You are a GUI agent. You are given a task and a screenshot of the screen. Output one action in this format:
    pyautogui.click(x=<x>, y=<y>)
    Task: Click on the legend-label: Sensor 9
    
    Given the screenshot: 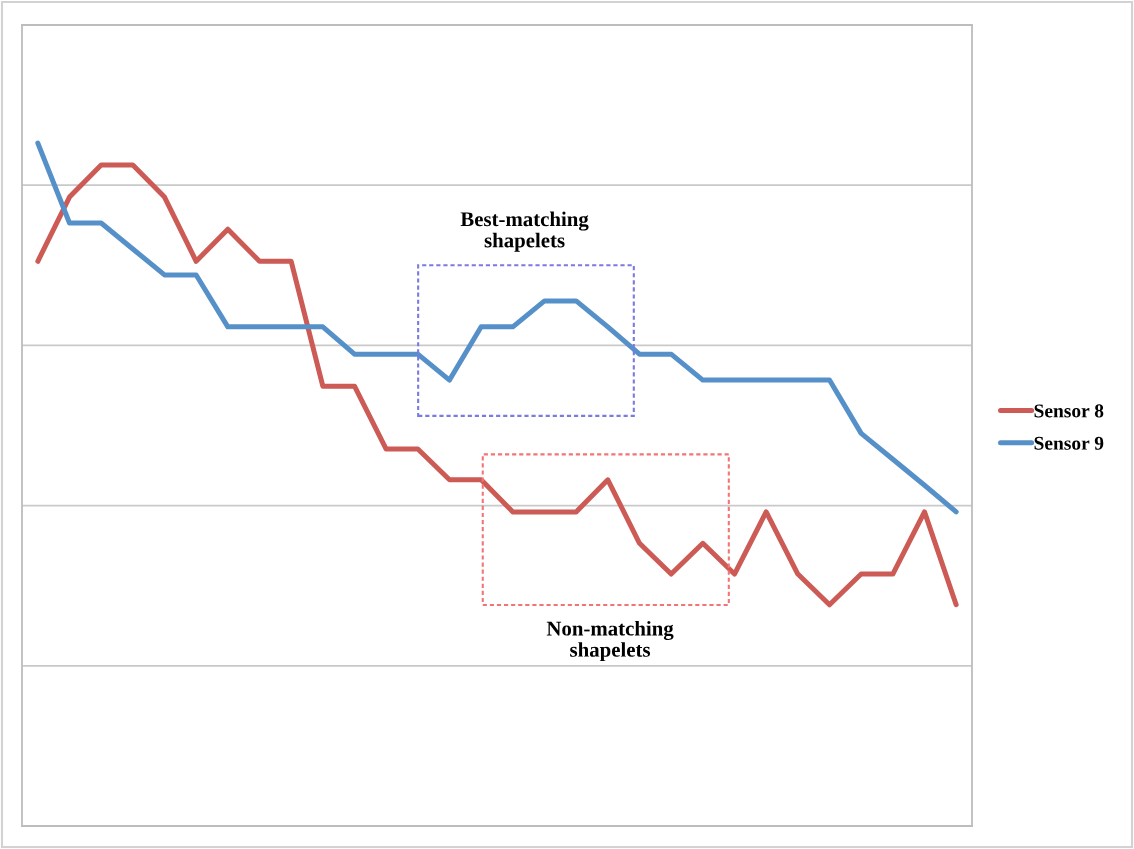 What is the action you would take?
    pyautogui.click(x=1069, y=443)
    